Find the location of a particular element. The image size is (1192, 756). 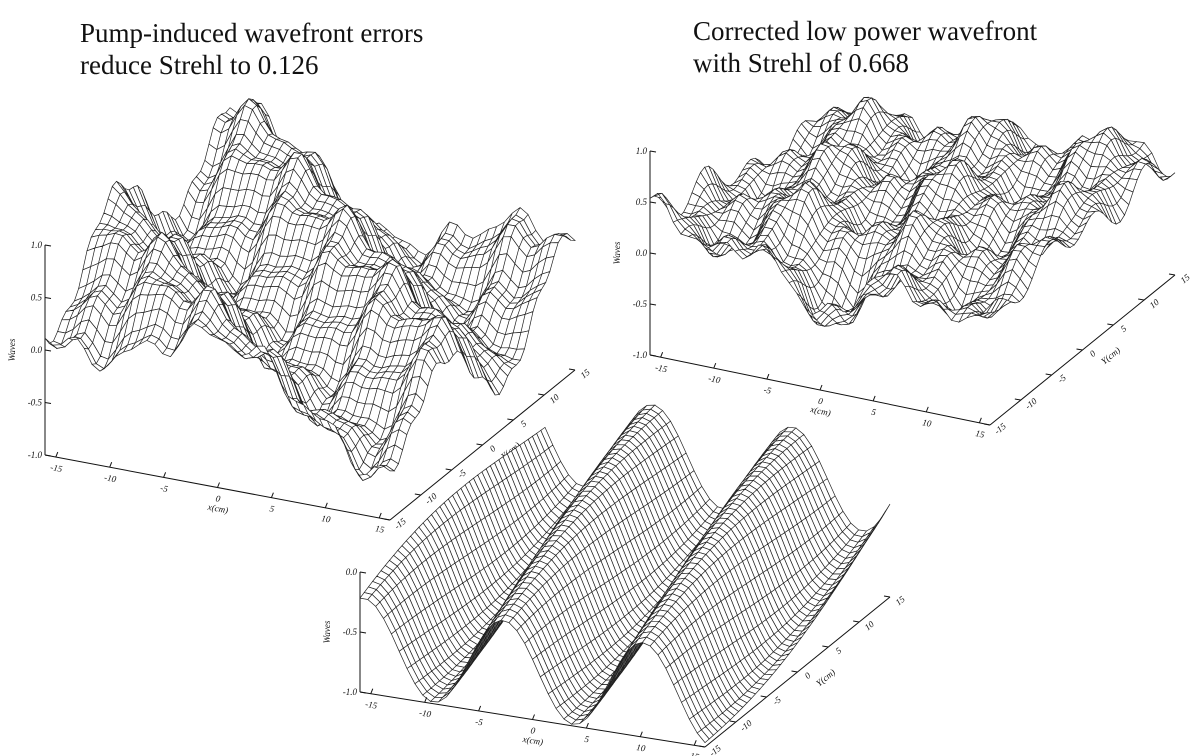

x-tick-label: 15 is located at coordinates (980, 434).